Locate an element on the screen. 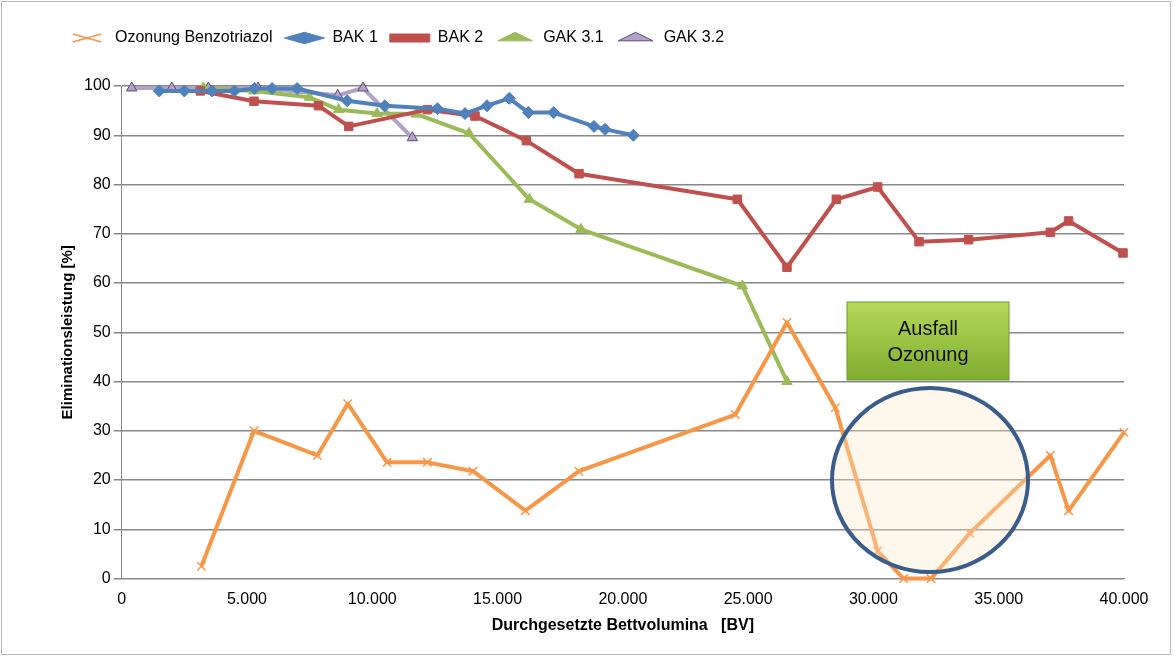  y-tick-label: 100 is located at coordinates (97, 85).